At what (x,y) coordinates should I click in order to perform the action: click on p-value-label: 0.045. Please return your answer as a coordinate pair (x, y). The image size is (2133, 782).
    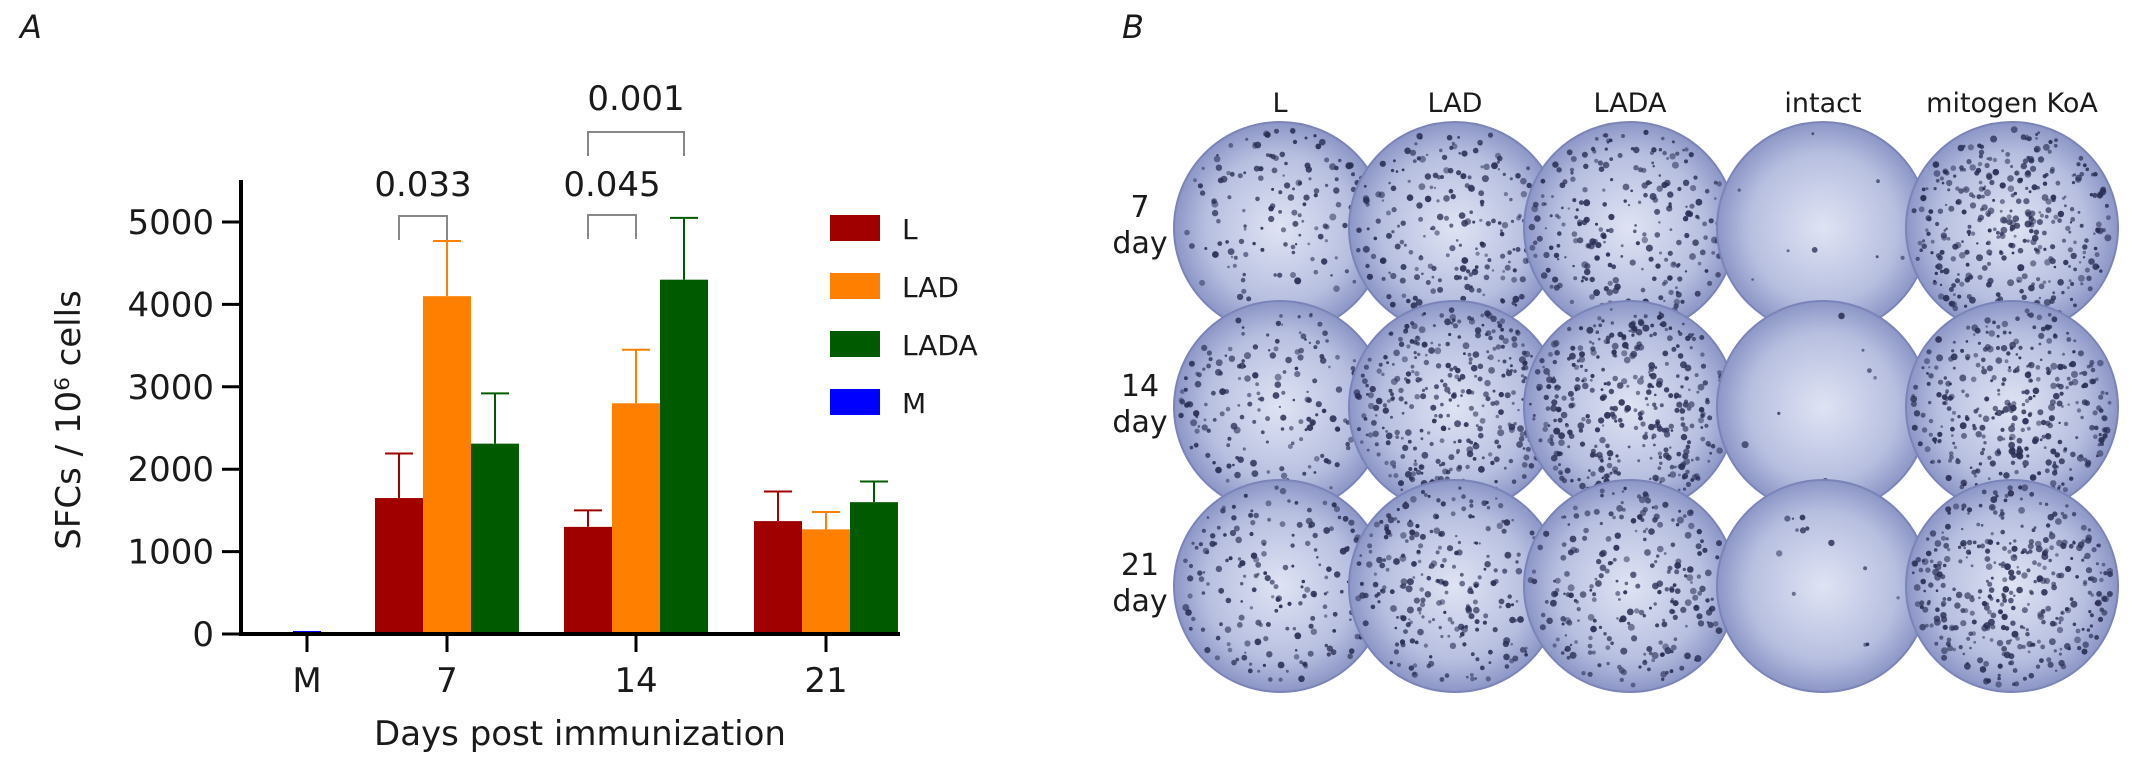
    Looking at the image, I should click on (611, 185).